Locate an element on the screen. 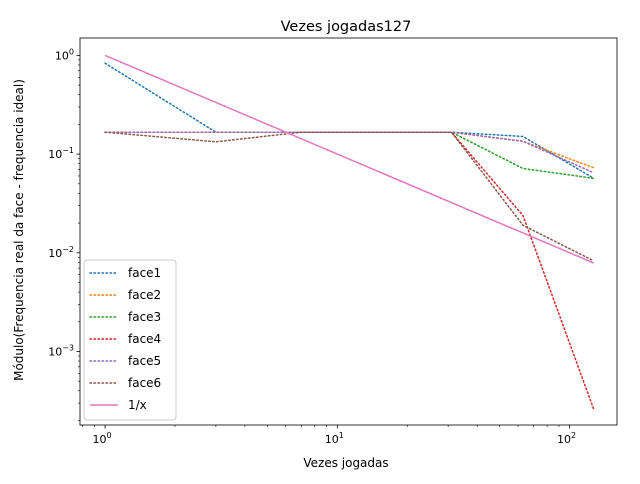 The height and width of the screenshot is (484, 640). legend-label-2: face2 is located at coordinates (144, 295).